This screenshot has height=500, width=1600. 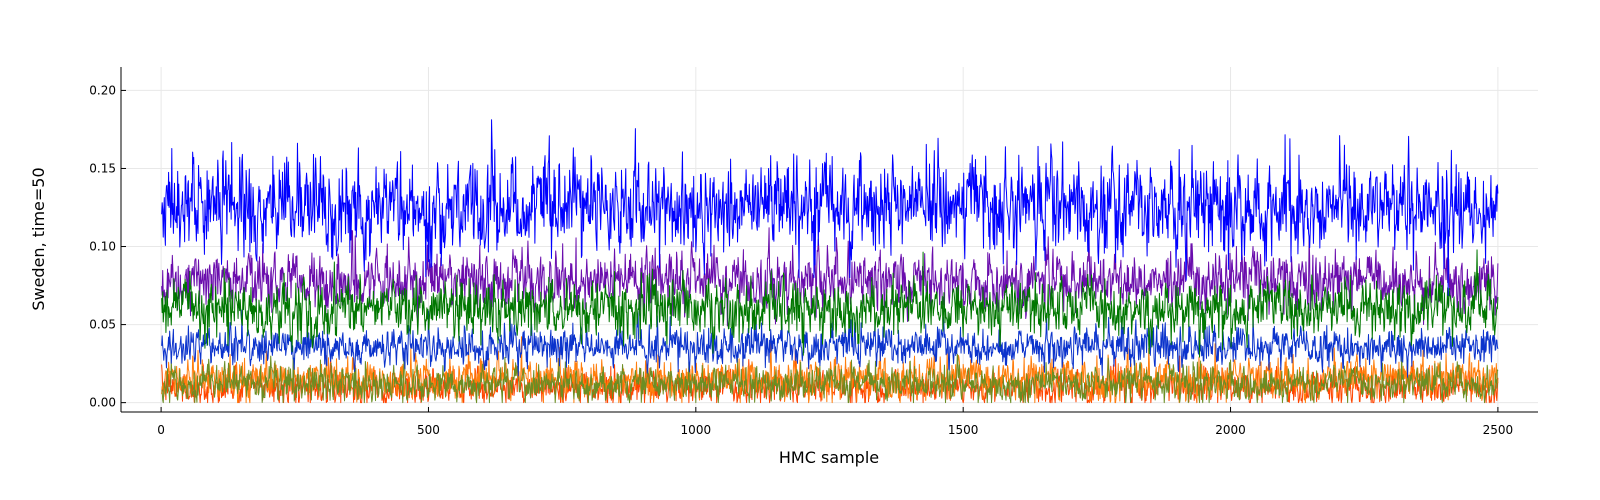 I want to click on x-tick-label: 1500, so click(x=963, y=430).